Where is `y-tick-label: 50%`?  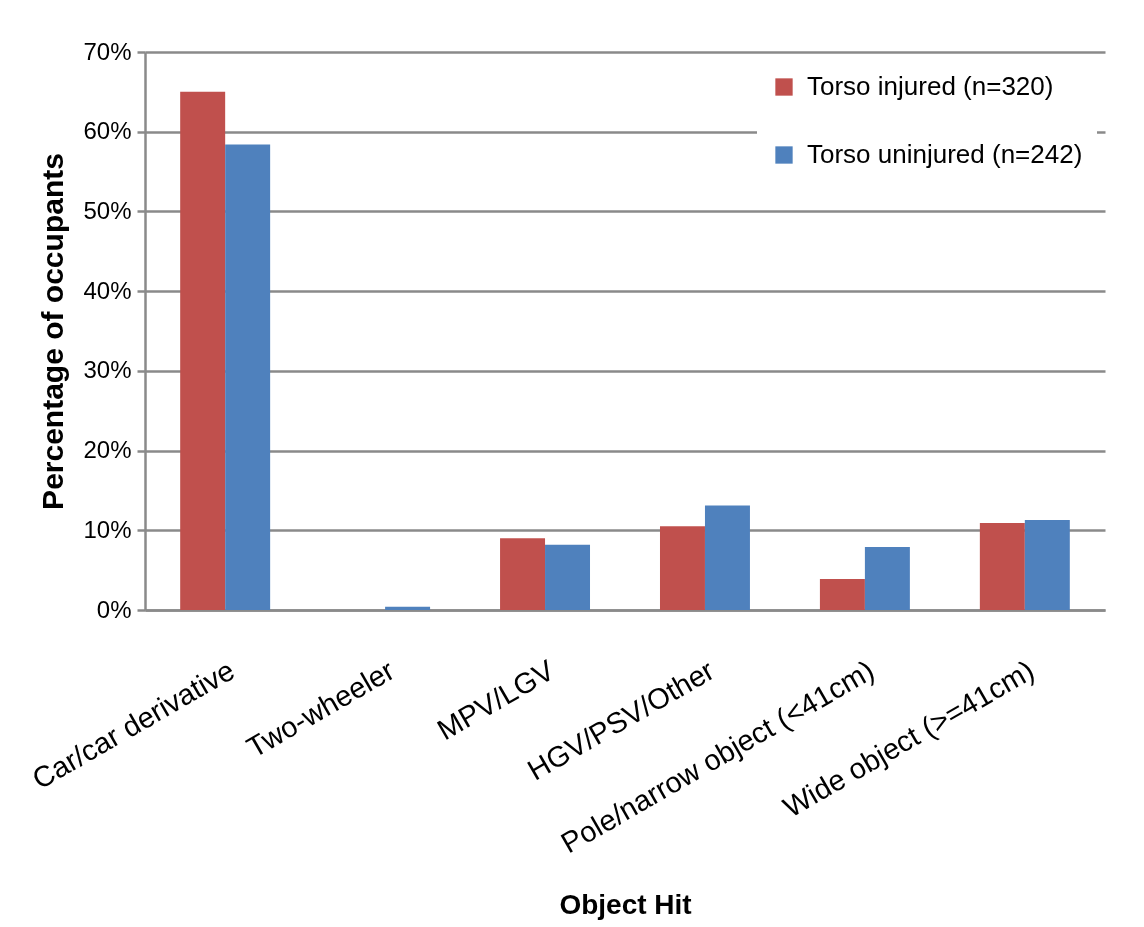 y-tick-label: 50% is located at coordinates (107, 210).